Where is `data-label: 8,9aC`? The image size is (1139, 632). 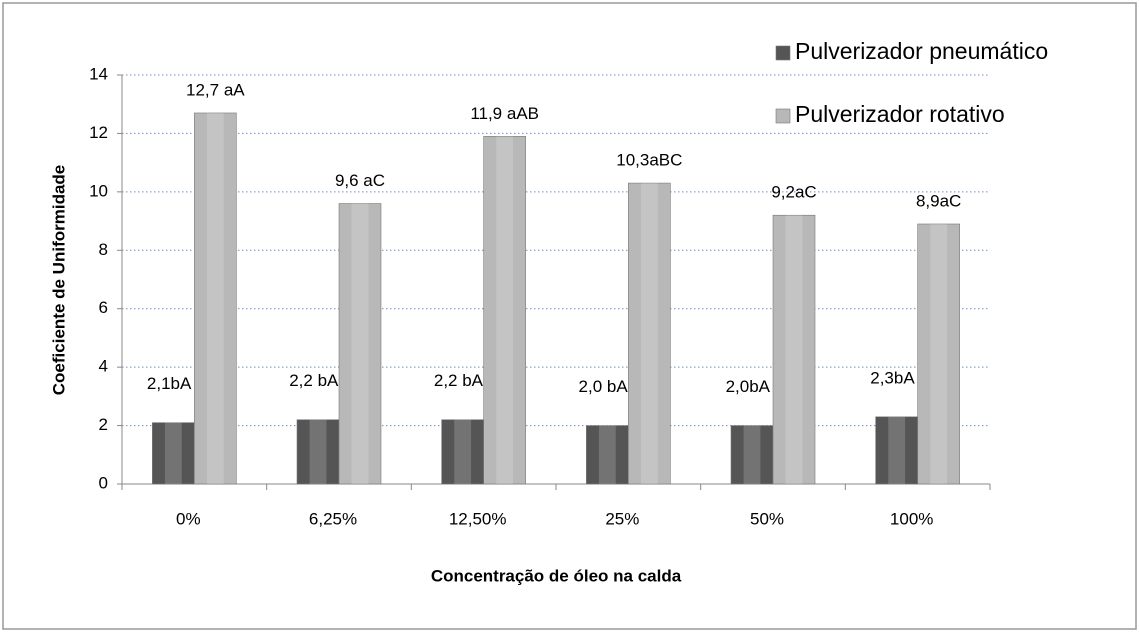 data-label: 8,9aC is located at coordinates (938, 200).